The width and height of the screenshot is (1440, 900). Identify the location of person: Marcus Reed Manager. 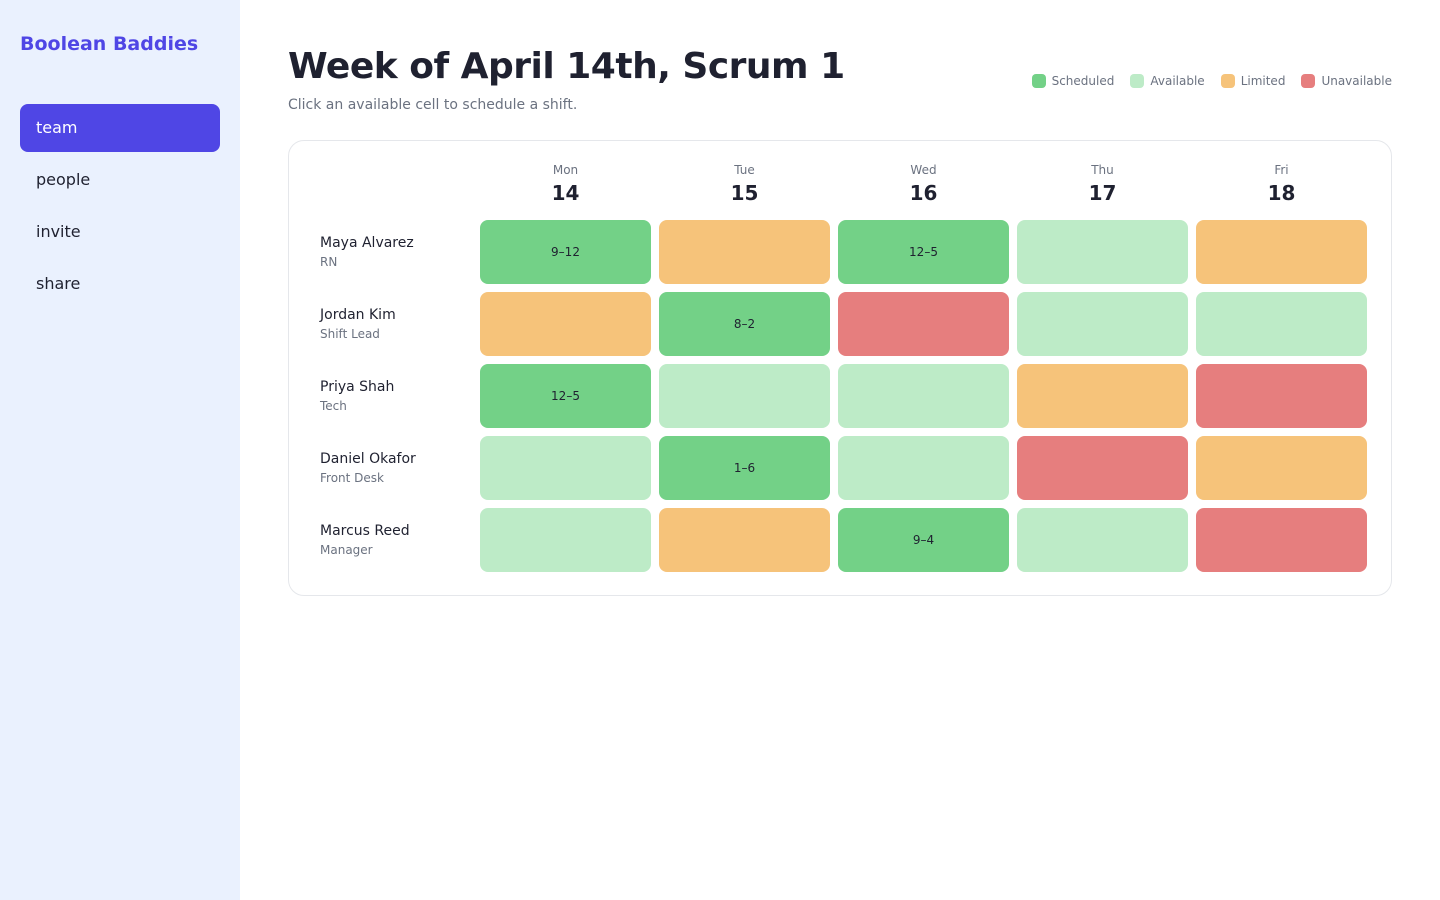
(365, 540).